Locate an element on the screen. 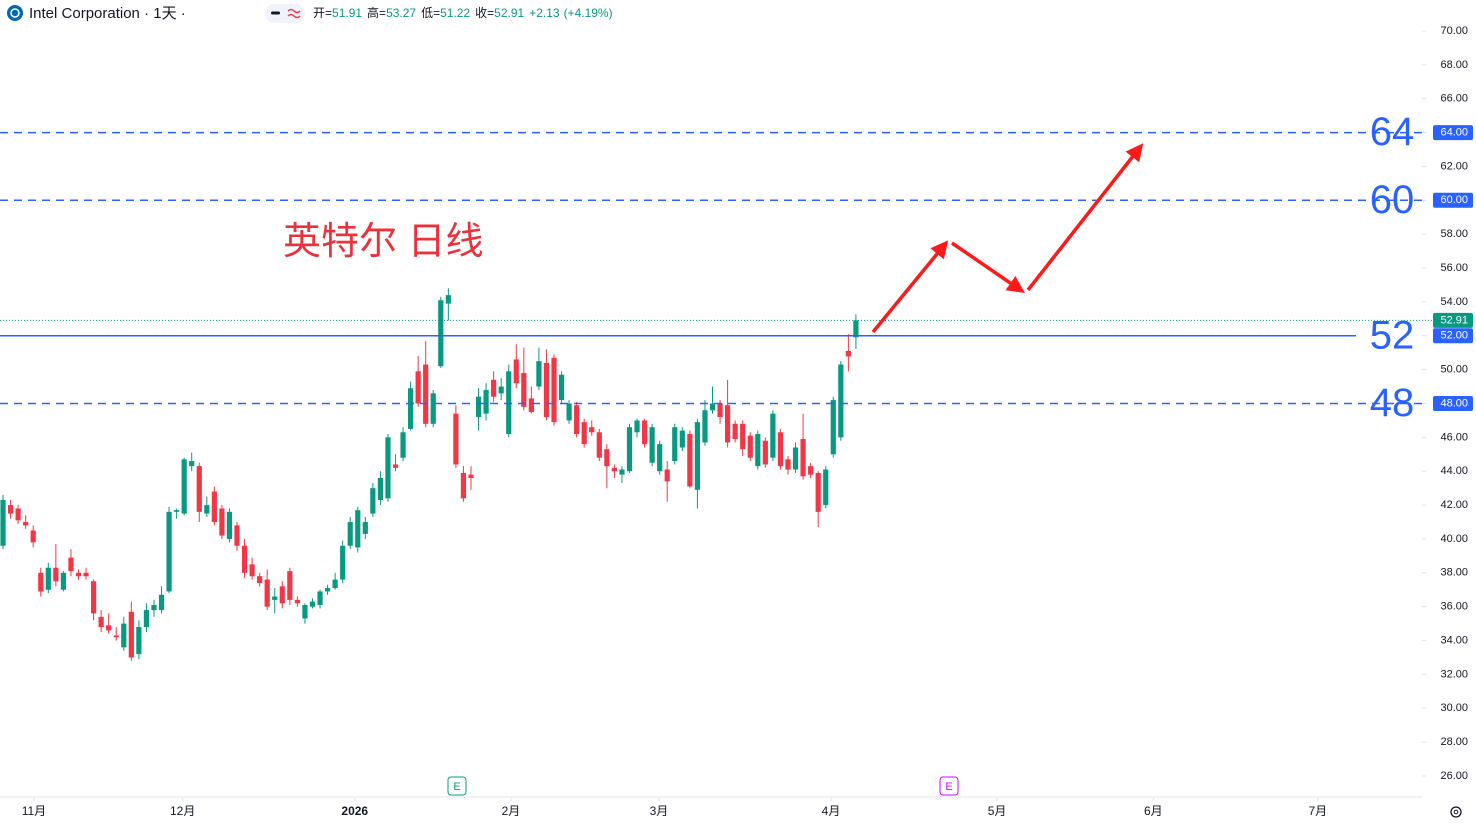 The width and height of the screenshot is (1476, 825). x-tick-label: 3月 is located at coordinates (659, 811).